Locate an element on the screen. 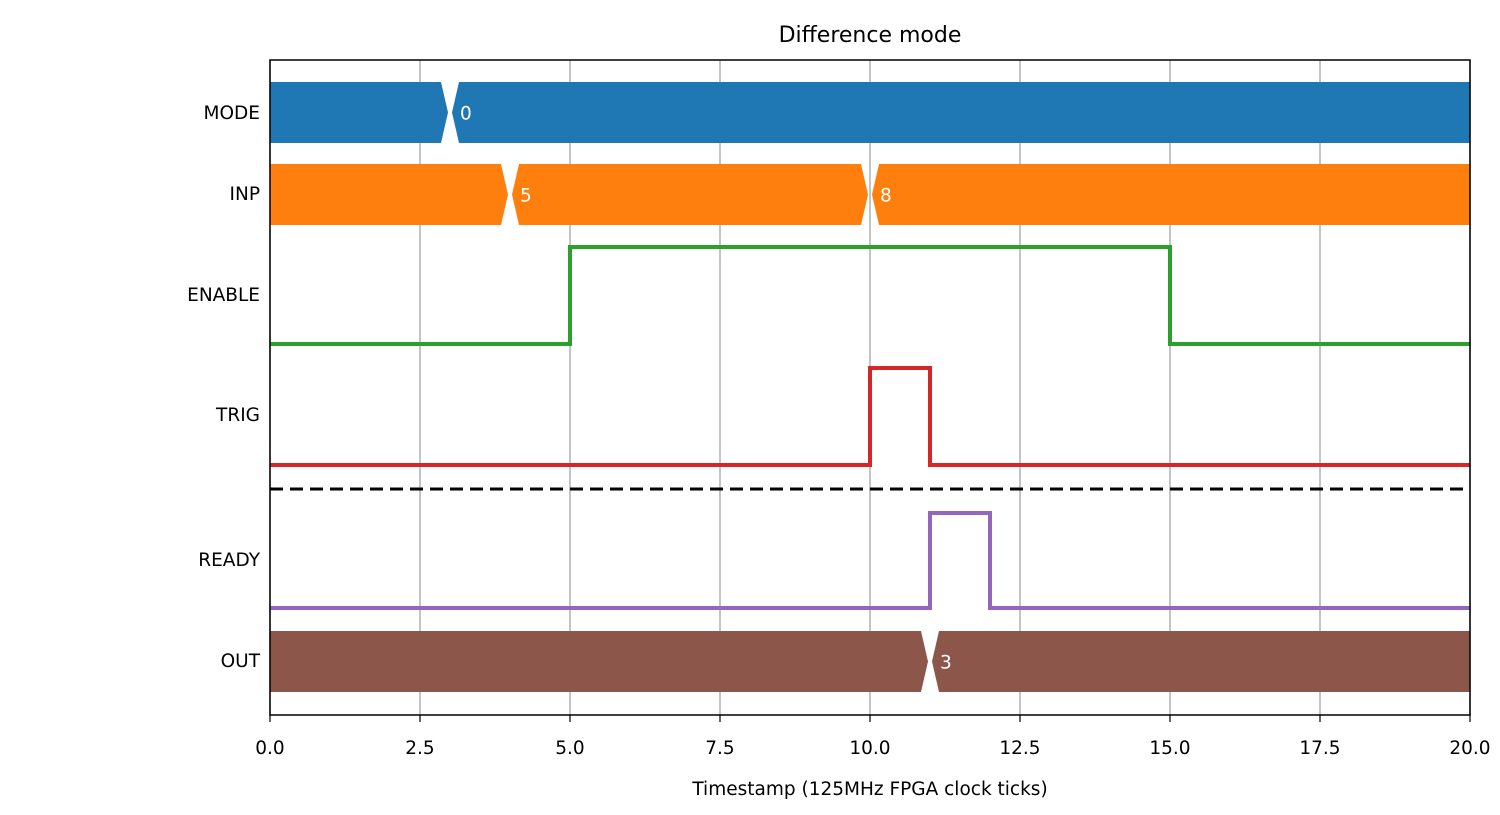 The width and height of the screenshot is (1500, 815). bus-value-mode: 0 is located at coordinates (466, 114).